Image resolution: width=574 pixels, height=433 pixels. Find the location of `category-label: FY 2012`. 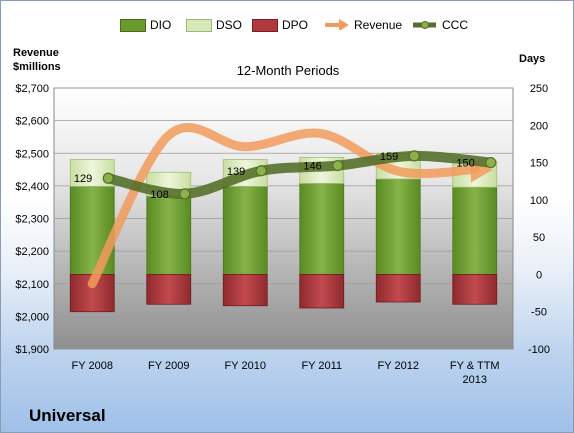

category-label: FY 2012 is located at coordinates (398, 366).